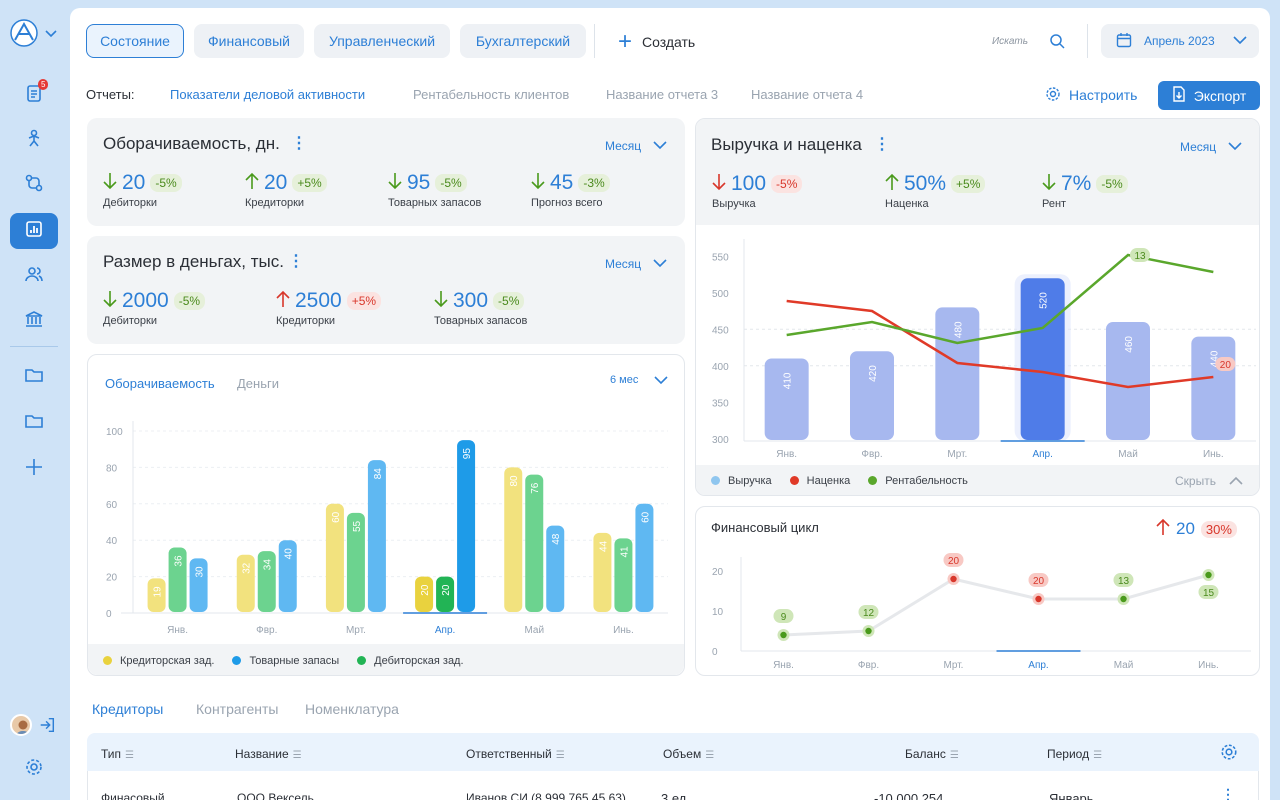 The width and height of the screenshot is (1280, 800). What do you see at coordinates (135, 41) in the screenshot?
I see `tab-state: Состояние` at bounding box center [135, 41].